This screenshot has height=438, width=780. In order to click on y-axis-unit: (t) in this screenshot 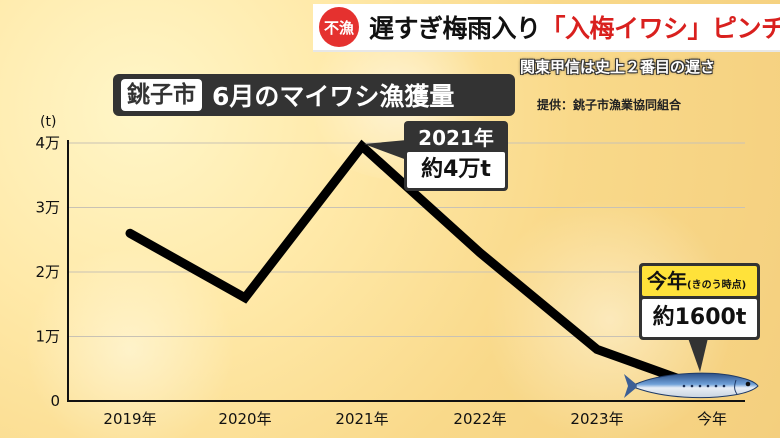, I will do `click(48, 122)`.